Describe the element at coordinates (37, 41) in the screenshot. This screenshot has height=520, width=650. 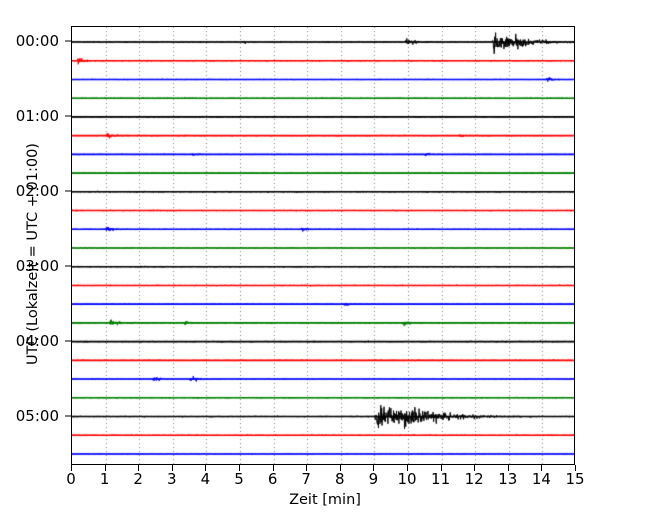
I see `y-tick-label: 00:00` at that location.